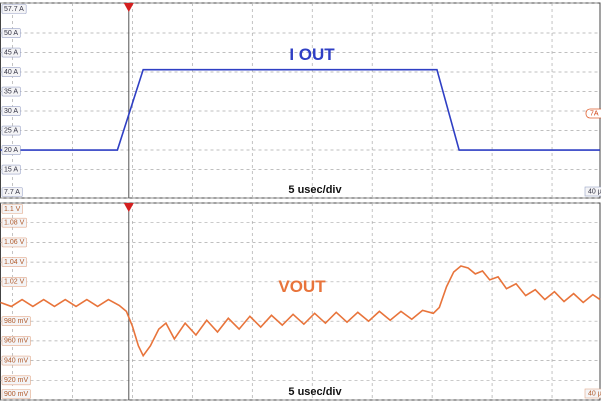 The height and width of the screenshot is (402, 601). I want to click on y-tick-label: 1.06 V, so click(14, 242).